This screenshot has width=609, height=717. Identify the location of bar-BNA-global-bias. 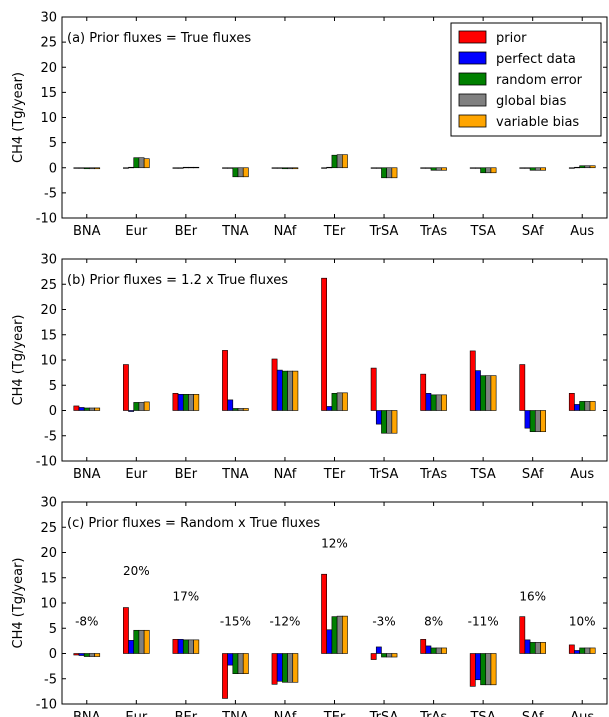
(92, 409).